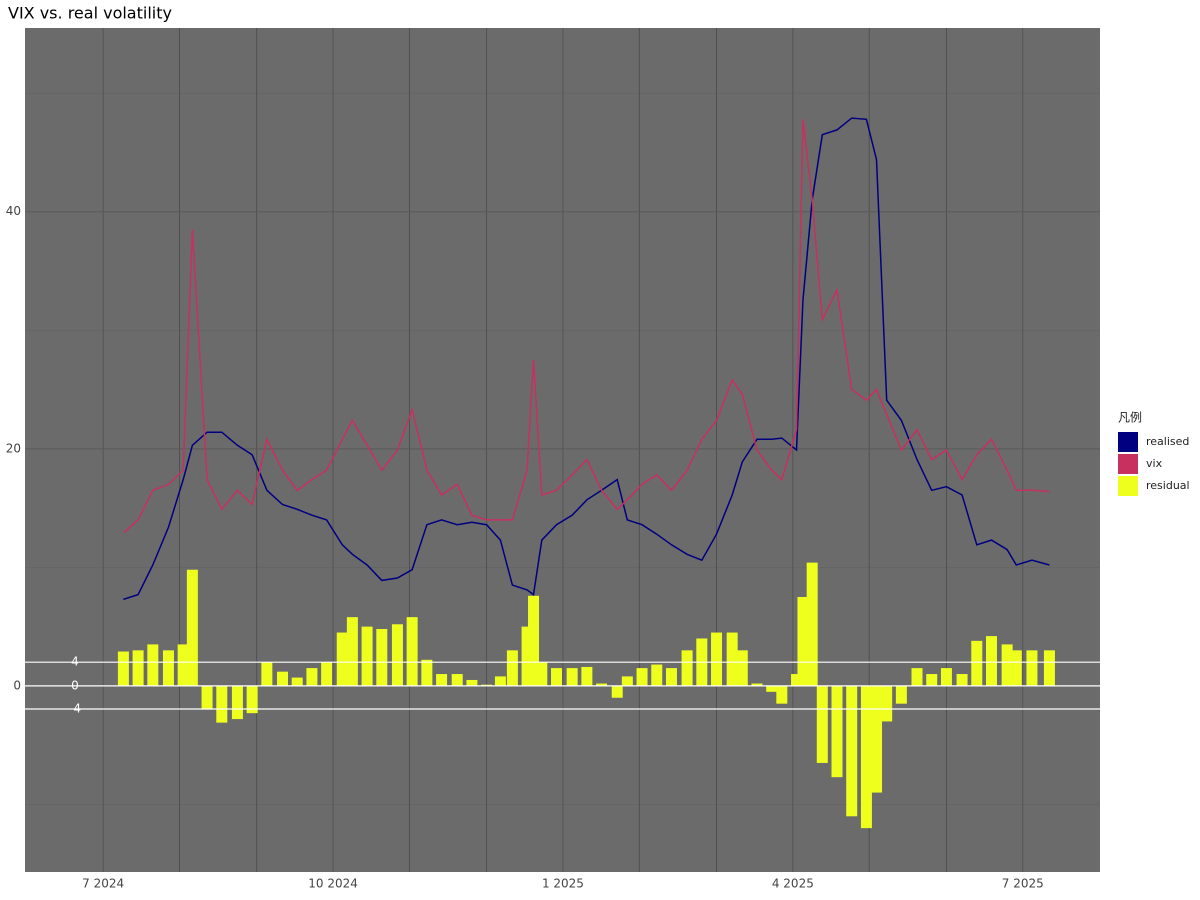 This screenshot has height=900, width=1200. Describe the element at coordinates (563, 884) in the screenshot. I see `x-tick-label: 1 2025` at that location.